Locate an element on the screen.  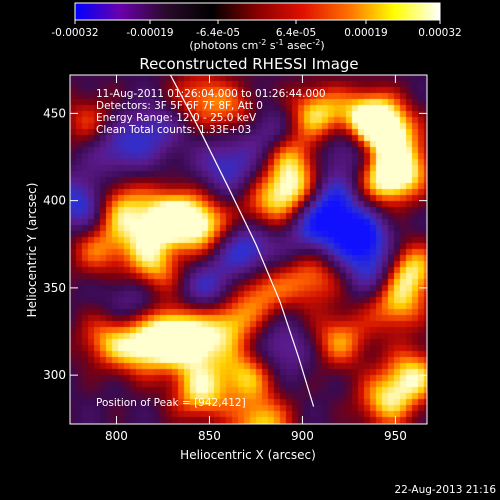
annotation-energy-range: Energy Range: 12.0 - 25.0 keV is located at coordinates (176, 118).